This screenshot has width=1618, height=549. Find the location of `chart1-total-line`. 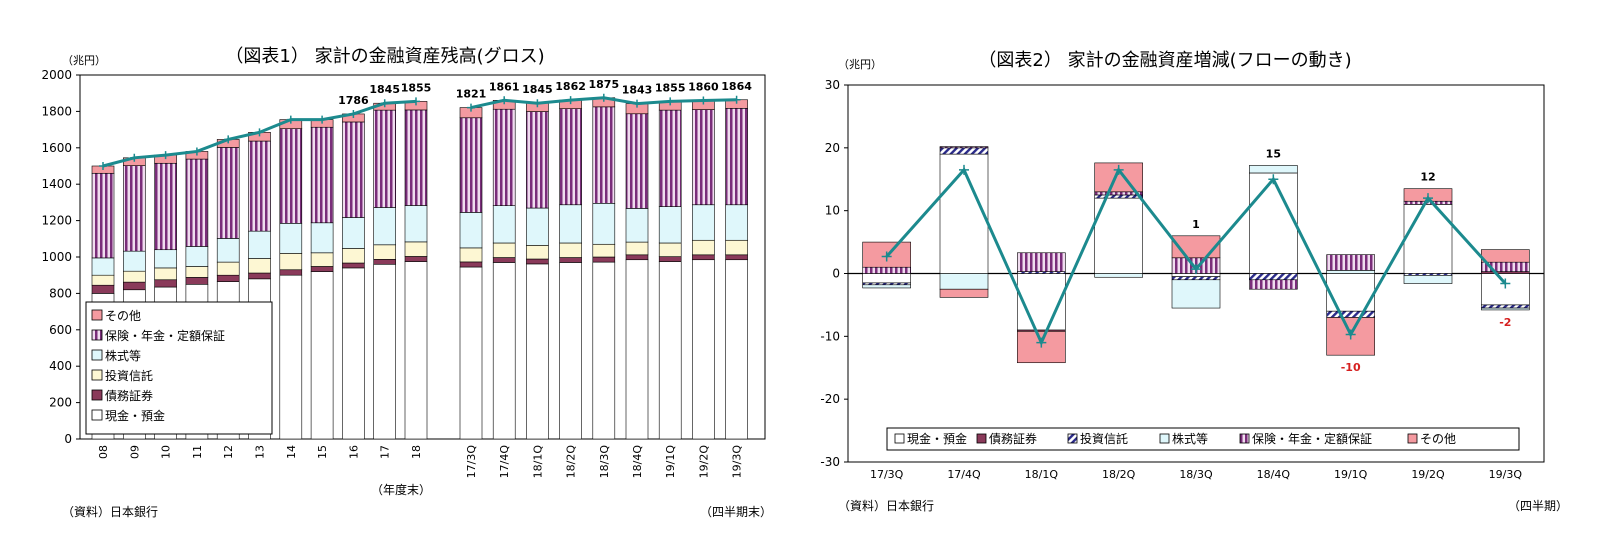

chart1-total-line is located at coordinates (420, 131).